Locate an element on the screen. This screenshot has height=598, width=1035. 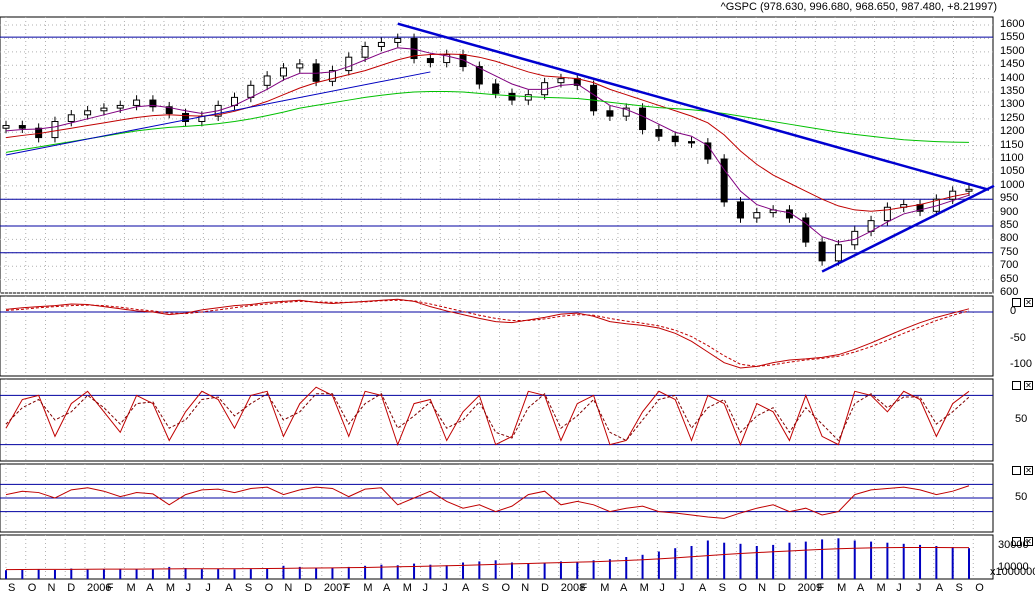
rsi-panel-controls: ✕ is located at coordinates (1022, 470).